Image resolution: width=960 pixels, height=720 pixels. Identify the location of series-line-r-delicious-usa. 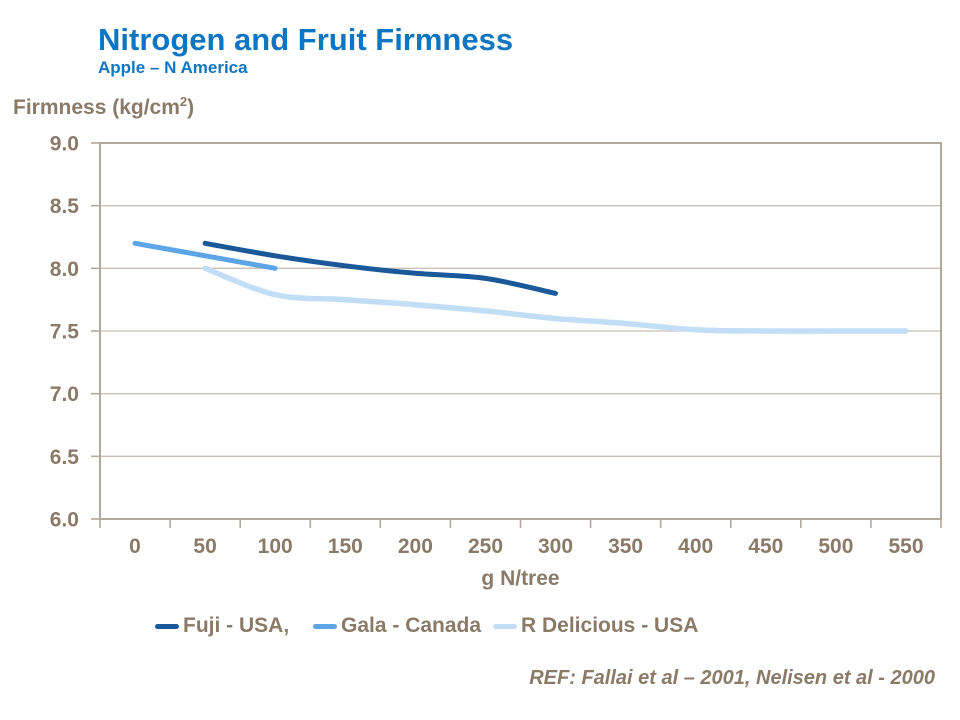
(555, 299).